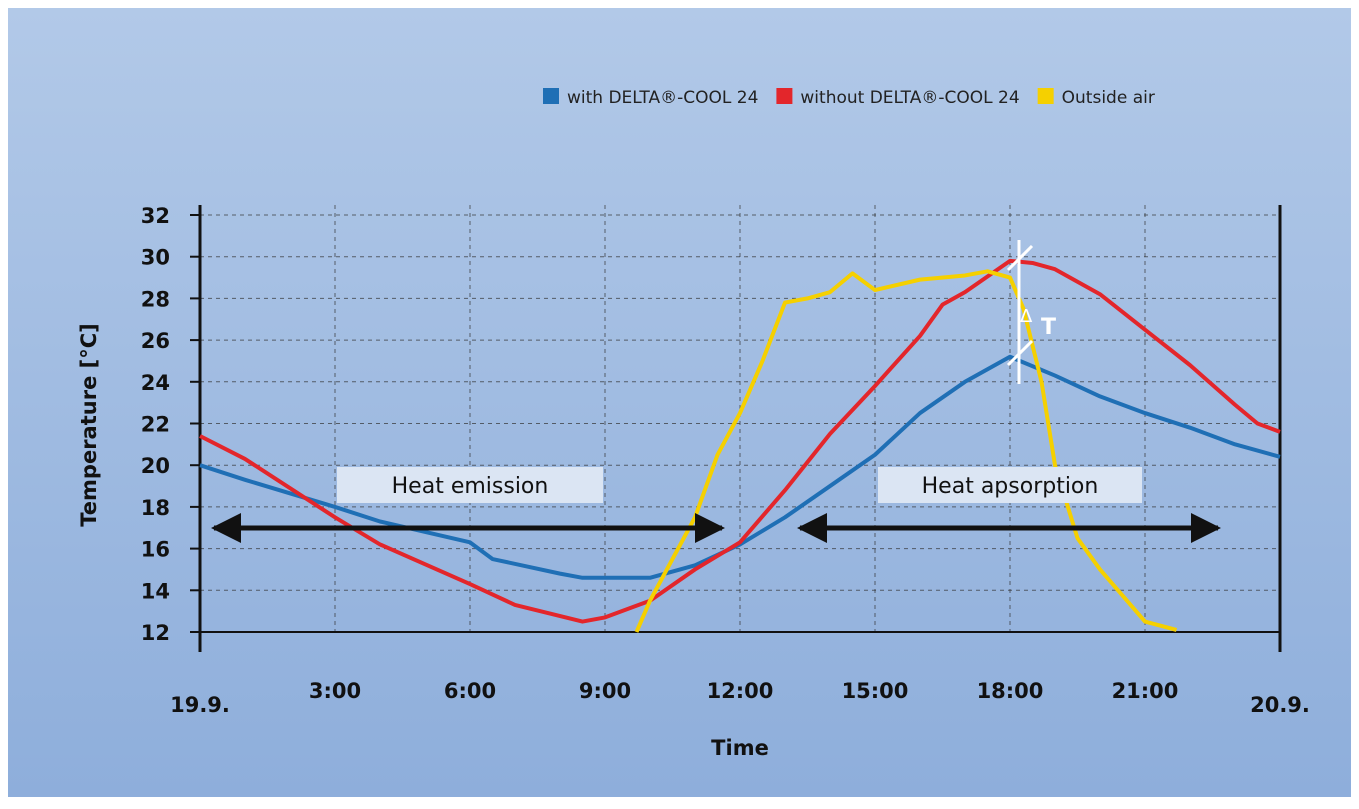 The image size is (1359, 809). I want to click on annotation: Heat apsorption, so click(1010, 486).